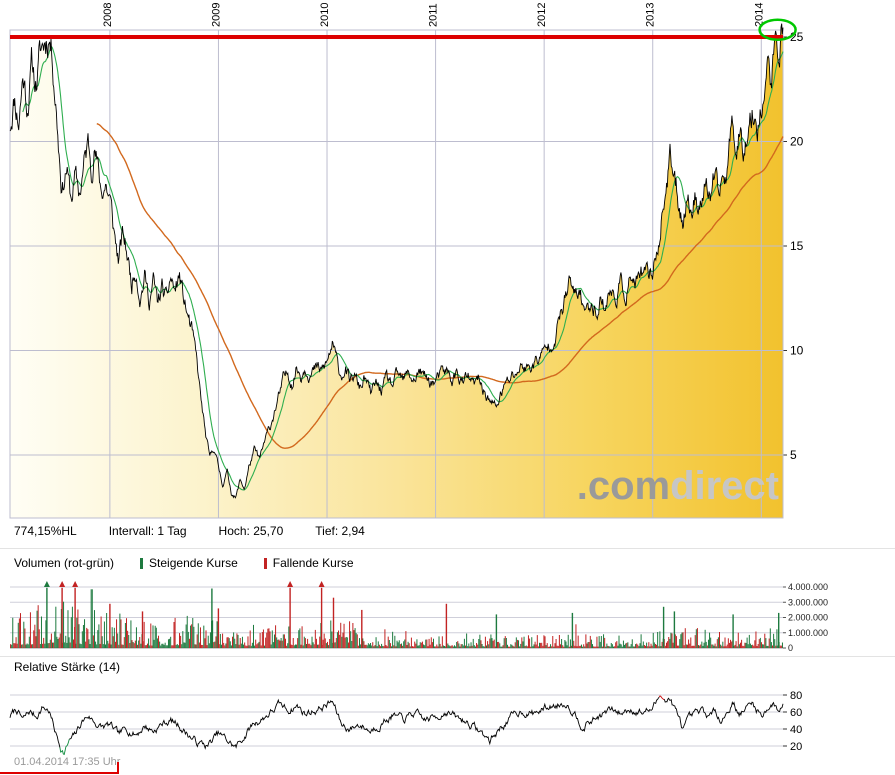 This screenshot has height=775, width=895. I want to click on svg-text: 0, so click(790, 648).